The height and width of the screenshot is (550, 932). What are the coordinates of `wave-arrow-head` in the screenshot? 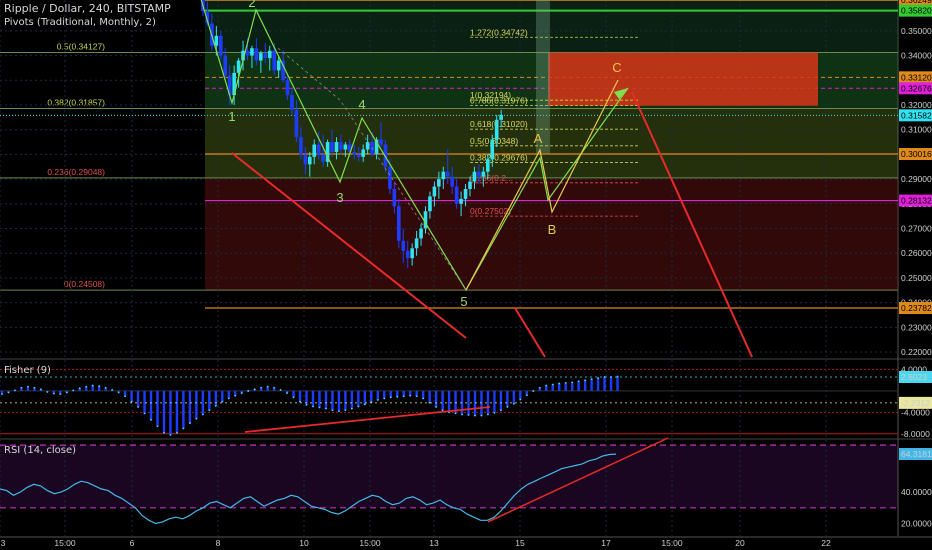 It's located at (621, 93).